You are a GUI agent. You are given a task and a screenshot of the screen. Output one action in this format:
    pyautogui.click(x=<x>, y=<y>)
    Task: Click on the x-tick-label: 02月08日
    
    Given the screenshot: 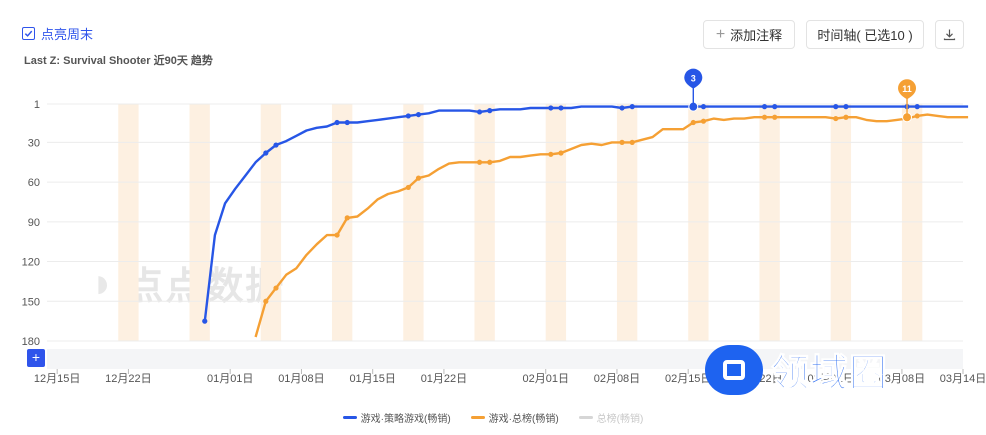 What is the action you would take?
    pyautogui.click(x=617, y=379)
    